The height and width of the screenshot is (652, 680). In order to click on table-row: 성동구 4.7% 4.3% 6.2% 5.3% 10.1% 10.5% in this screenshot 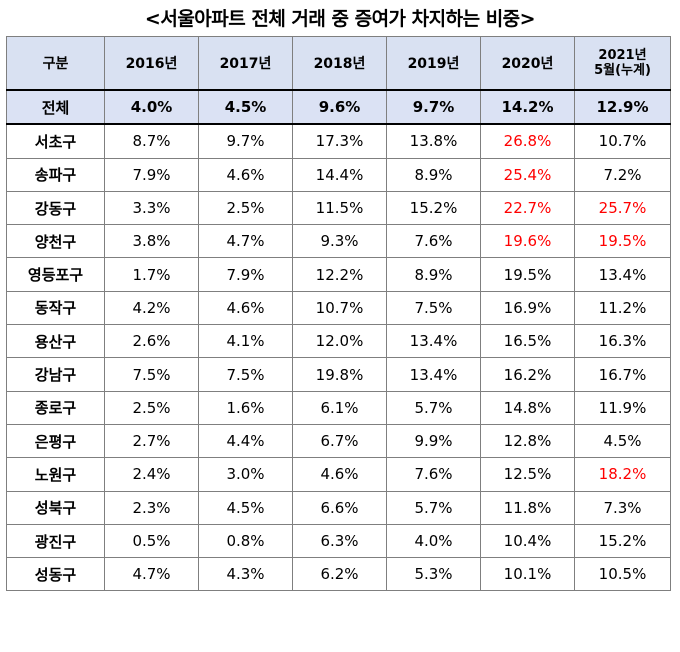, I will do `click(338, 574)`.